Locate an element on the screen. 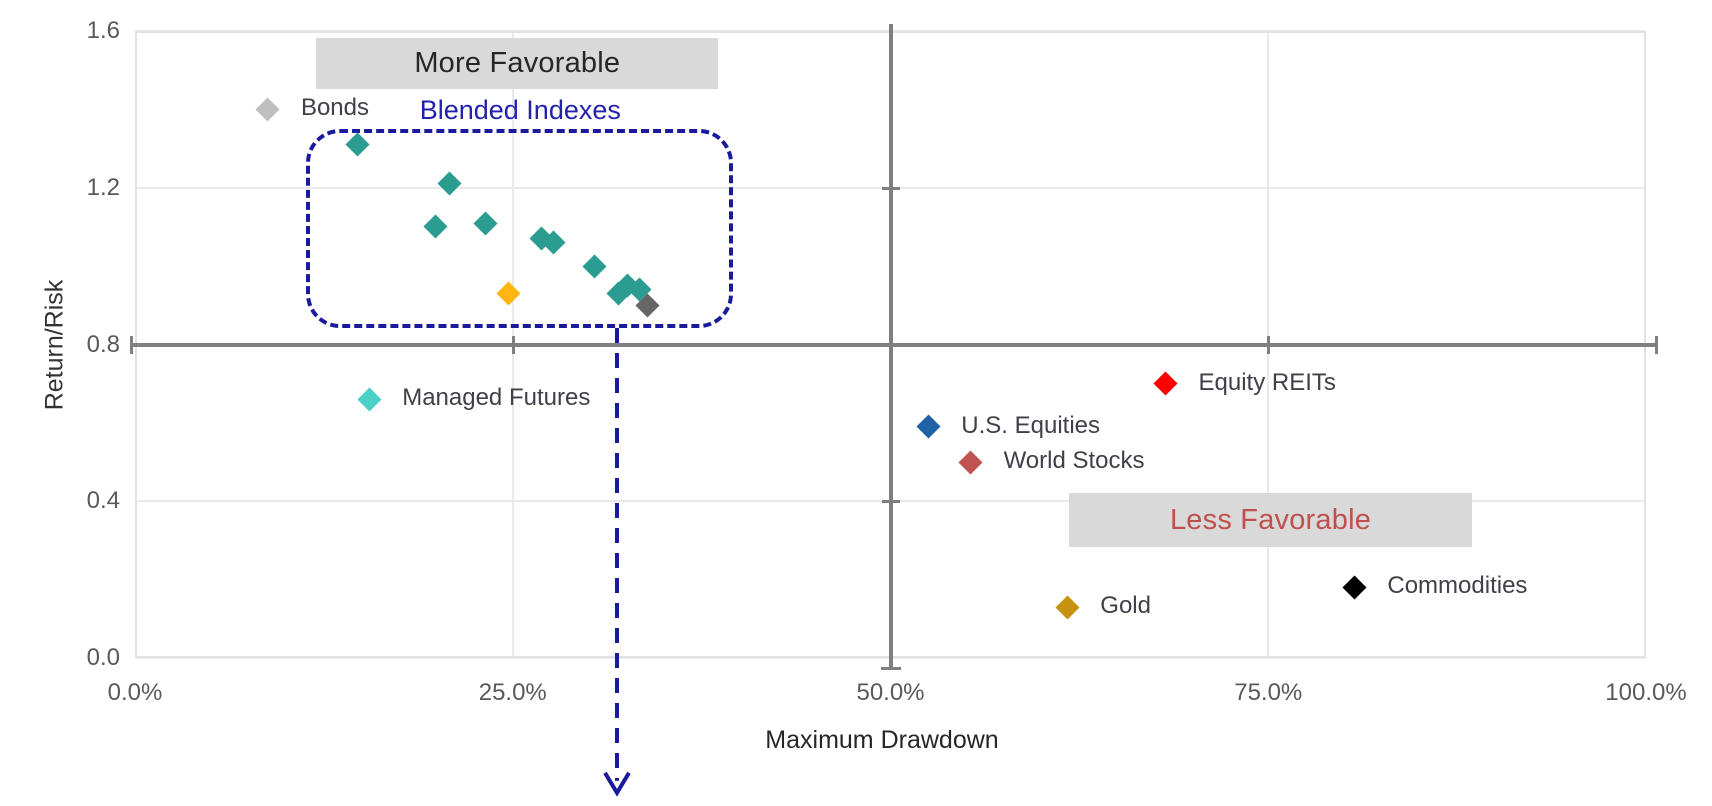  x-tick-label: 50.0% is located at coordinates (890, 692).